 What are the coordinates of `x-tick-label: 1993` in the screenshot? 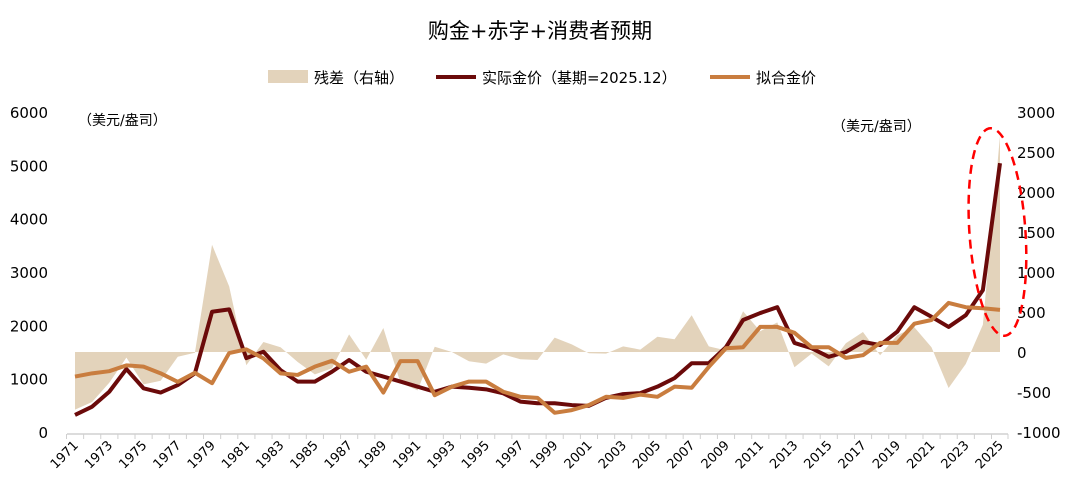 It's located at (442, 455).